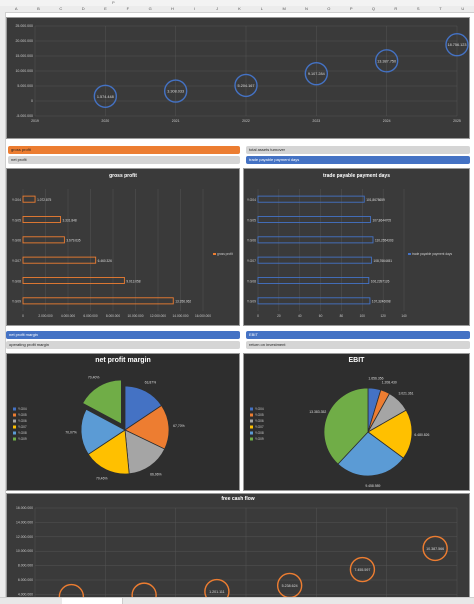  I want to click on column-header: S, so click(418, 8).